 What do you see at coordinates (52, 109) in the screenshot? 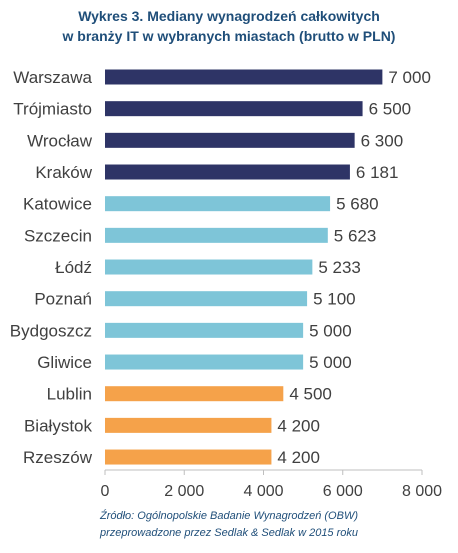
I see `category-label: Trójmiasto` at bounding box center [52, 109].